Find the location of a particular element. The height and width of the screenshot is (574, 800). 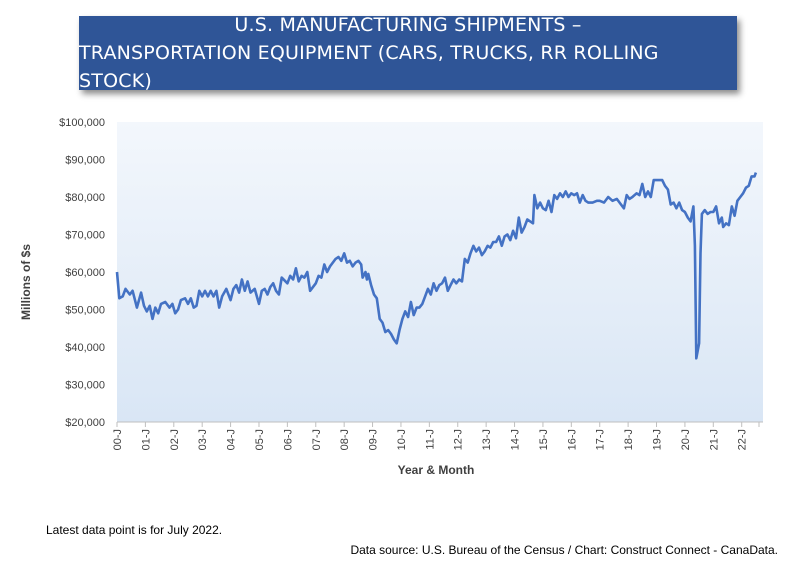

x-tick-label: 07-J is located at coordinates (317, 439).